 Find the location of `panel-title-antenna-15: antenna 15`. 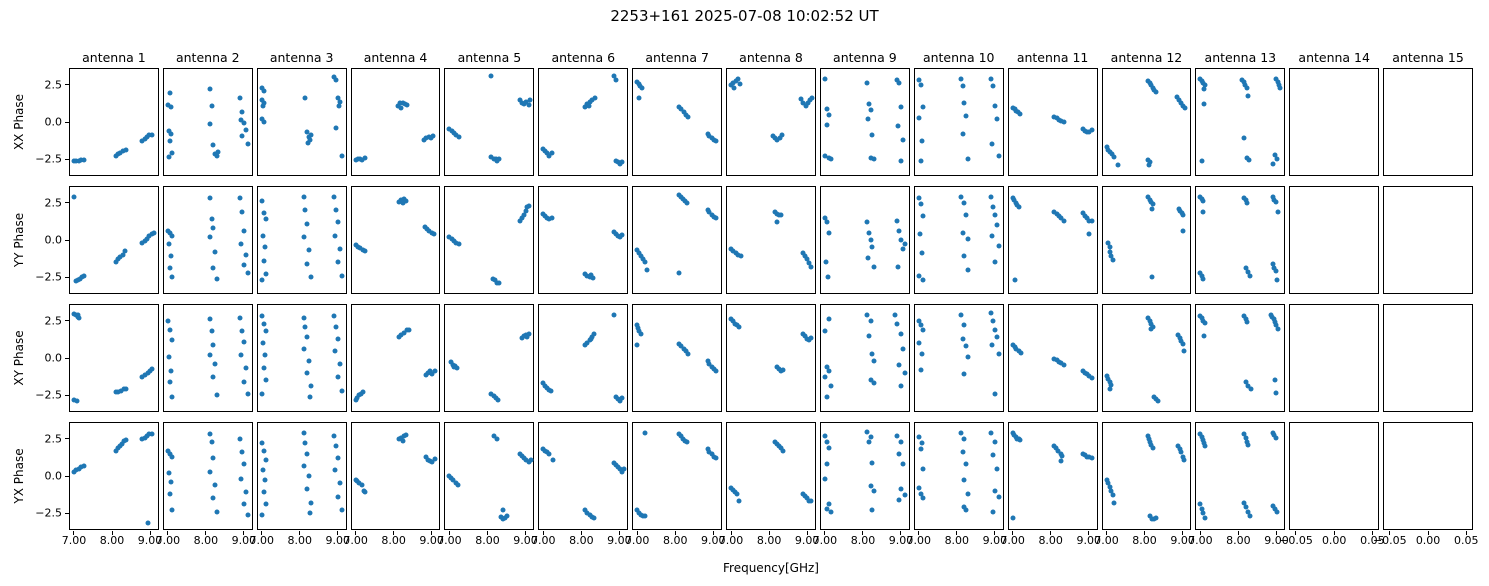

panel-title-antenna-15: antenna 15 is located at coordinates (1428, 57).